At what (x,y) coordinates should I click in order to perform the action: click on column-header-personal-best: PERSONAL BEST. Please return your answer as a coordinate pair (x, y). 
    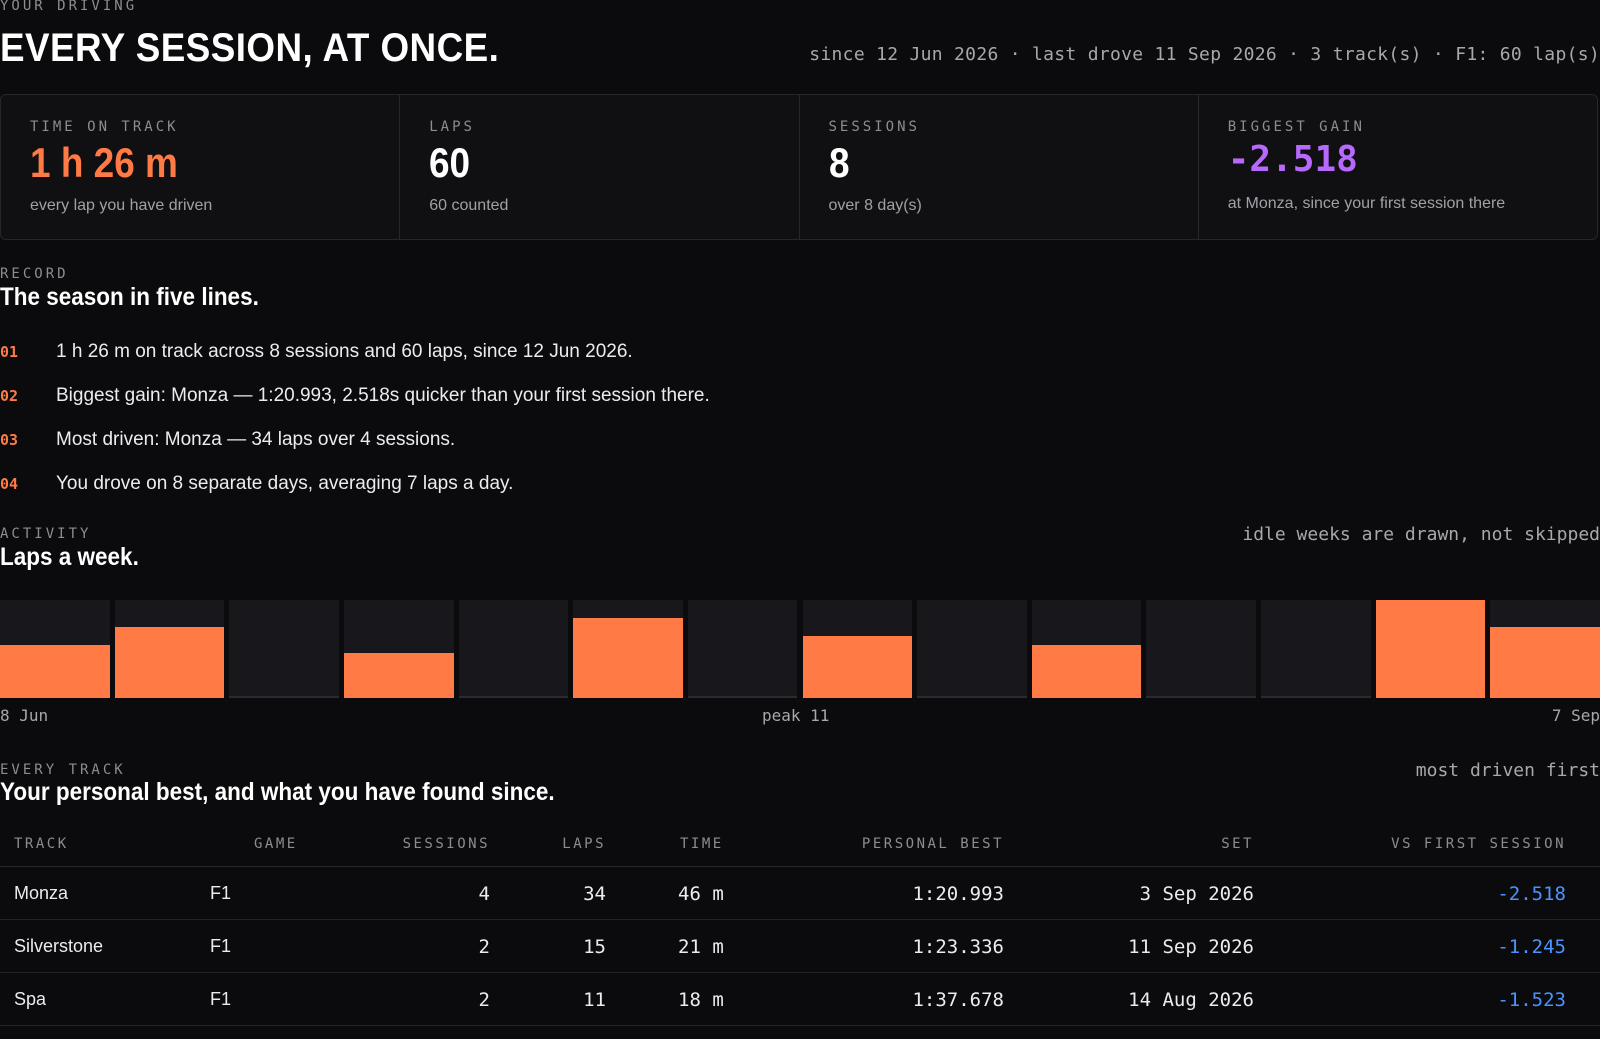
    Looking at the image, I should click on (932, 844).